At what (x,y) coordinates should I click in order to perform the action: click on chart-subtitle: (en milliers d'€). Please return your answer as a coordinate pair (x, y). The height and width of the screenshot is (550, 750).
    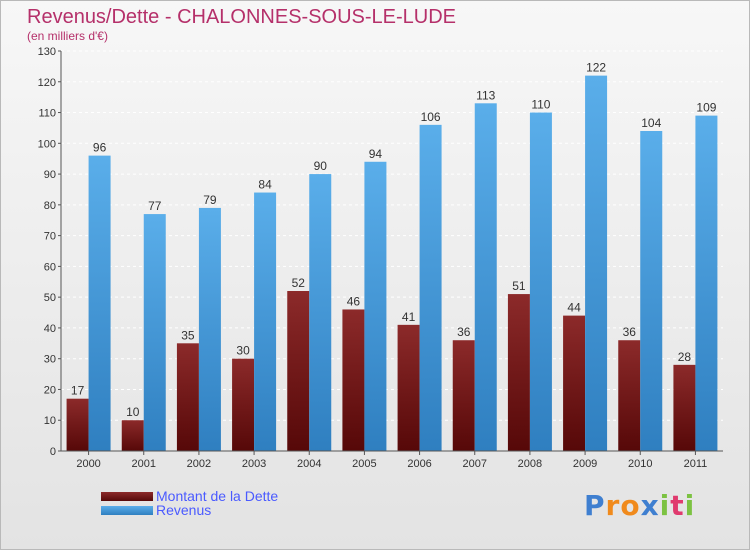
    Looking at the image, I should click on (67, 36).